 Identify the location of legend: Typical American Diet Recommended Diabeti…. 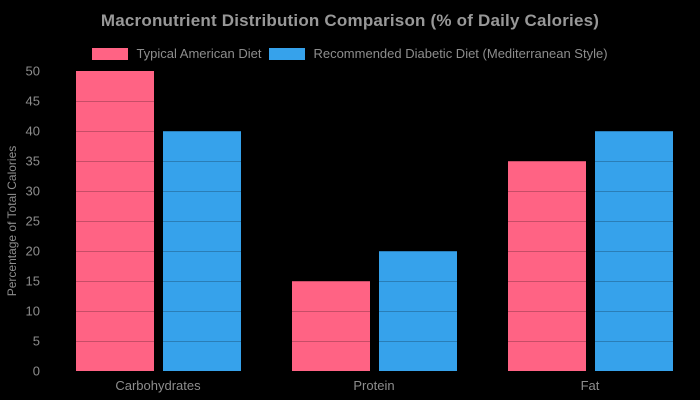
(350, 53).